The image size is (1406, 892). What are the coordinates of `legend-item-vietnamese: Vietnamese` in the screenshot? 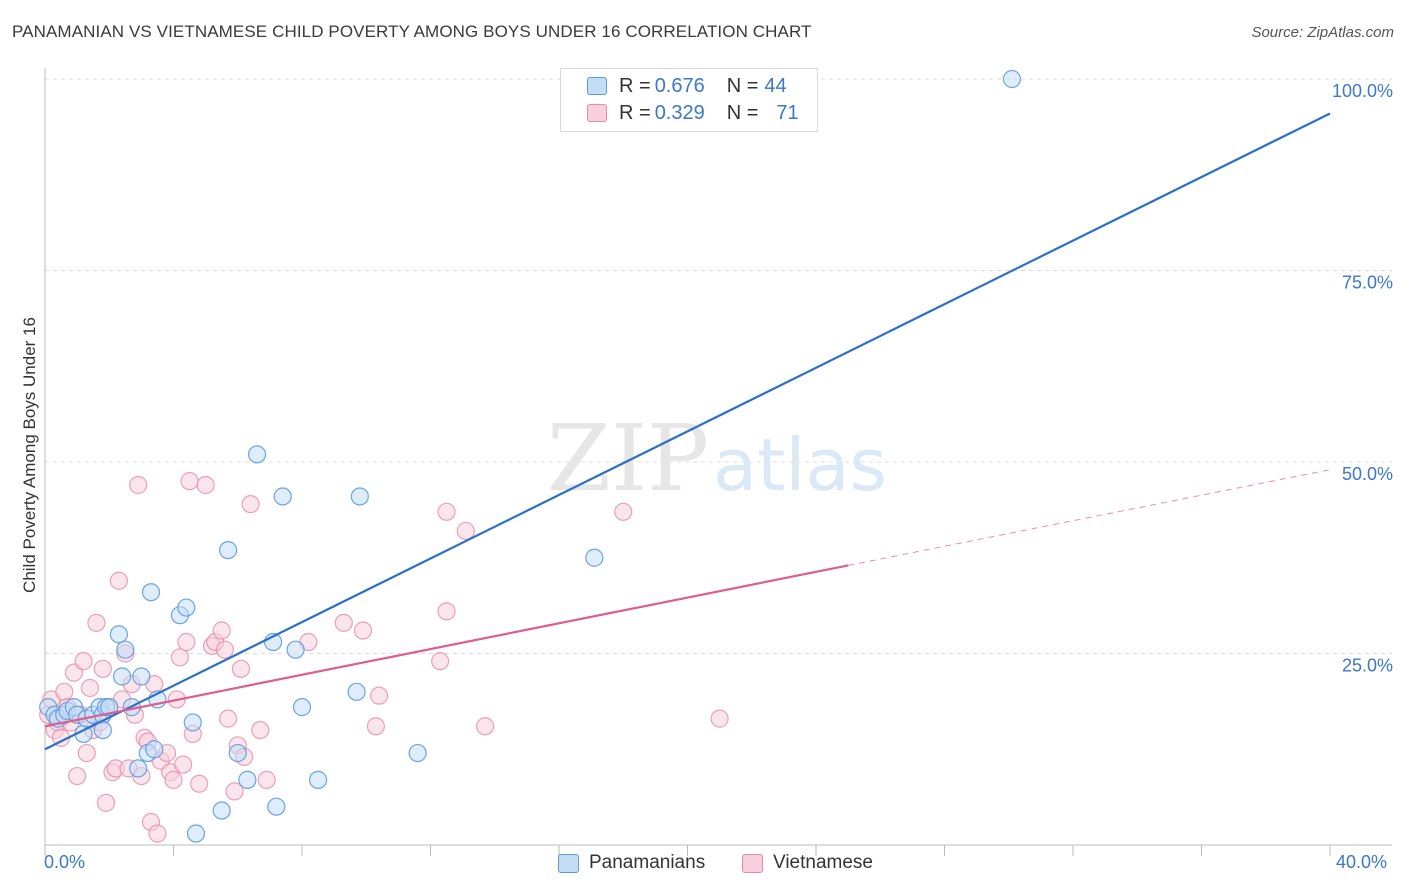 It's located at (807, 863).